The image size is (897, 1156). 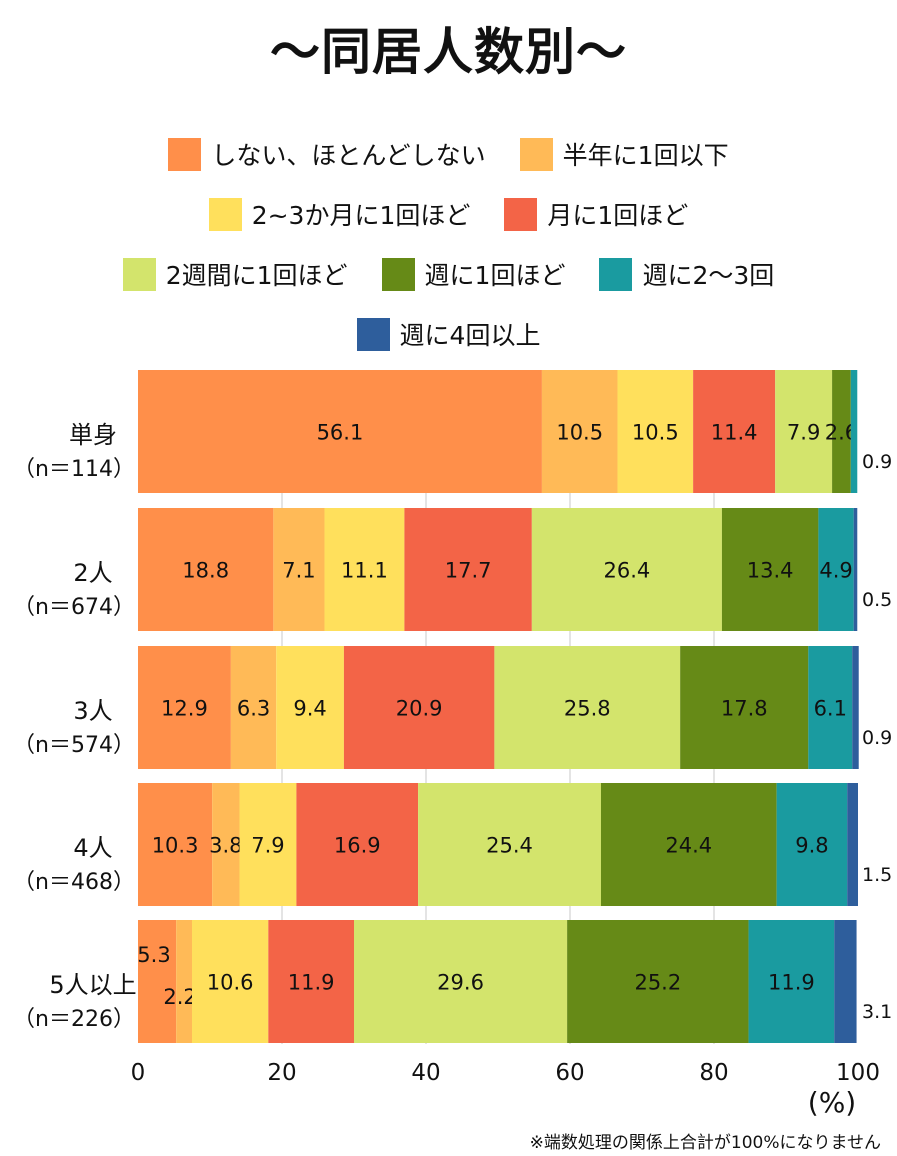 I want to click on legend-row: 2~3か月に1回ほど 月に1回ほど, so click(x=448, y=214).